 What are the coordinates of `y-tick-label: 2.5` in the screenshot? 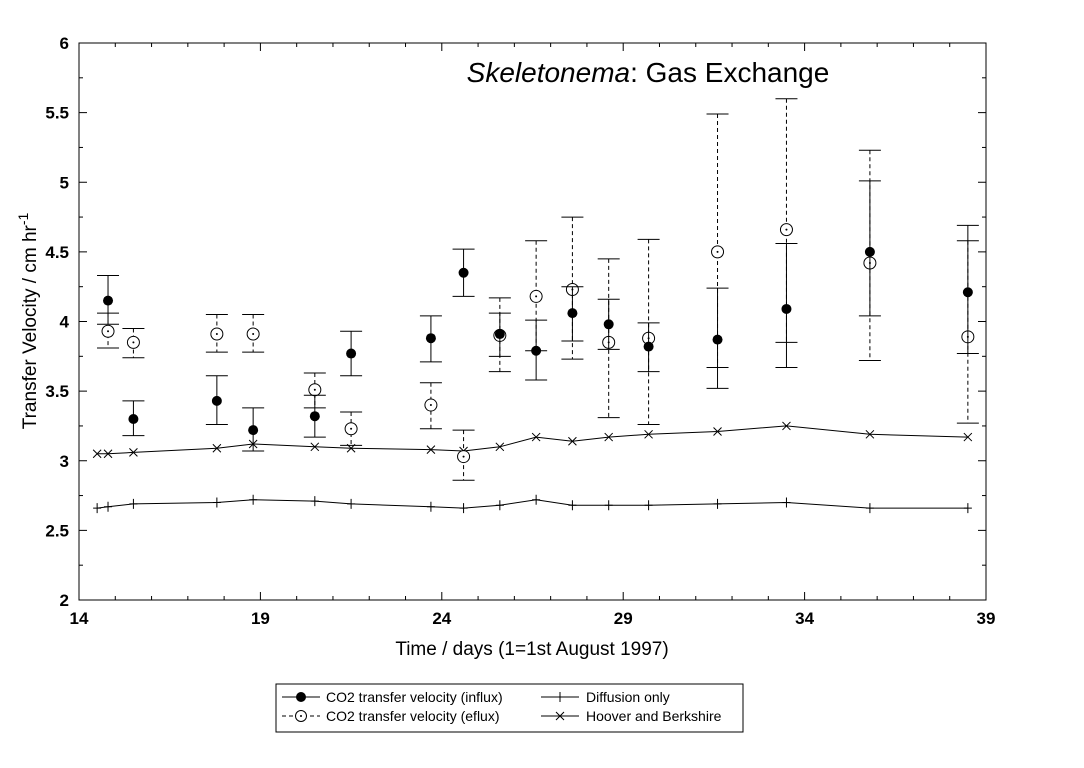 It's located at (57, 530).